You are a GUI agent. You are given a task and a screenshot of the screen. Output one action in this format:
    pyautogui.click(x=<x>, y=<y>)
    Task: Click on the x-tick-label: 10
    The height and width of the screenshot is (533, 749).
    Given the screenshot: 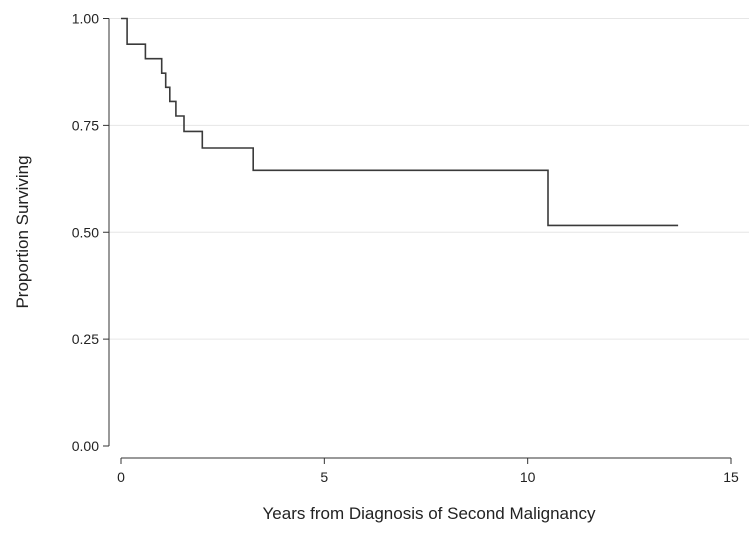 What is the action you would take?
    pyautogui.click(x=528, y=477)
    